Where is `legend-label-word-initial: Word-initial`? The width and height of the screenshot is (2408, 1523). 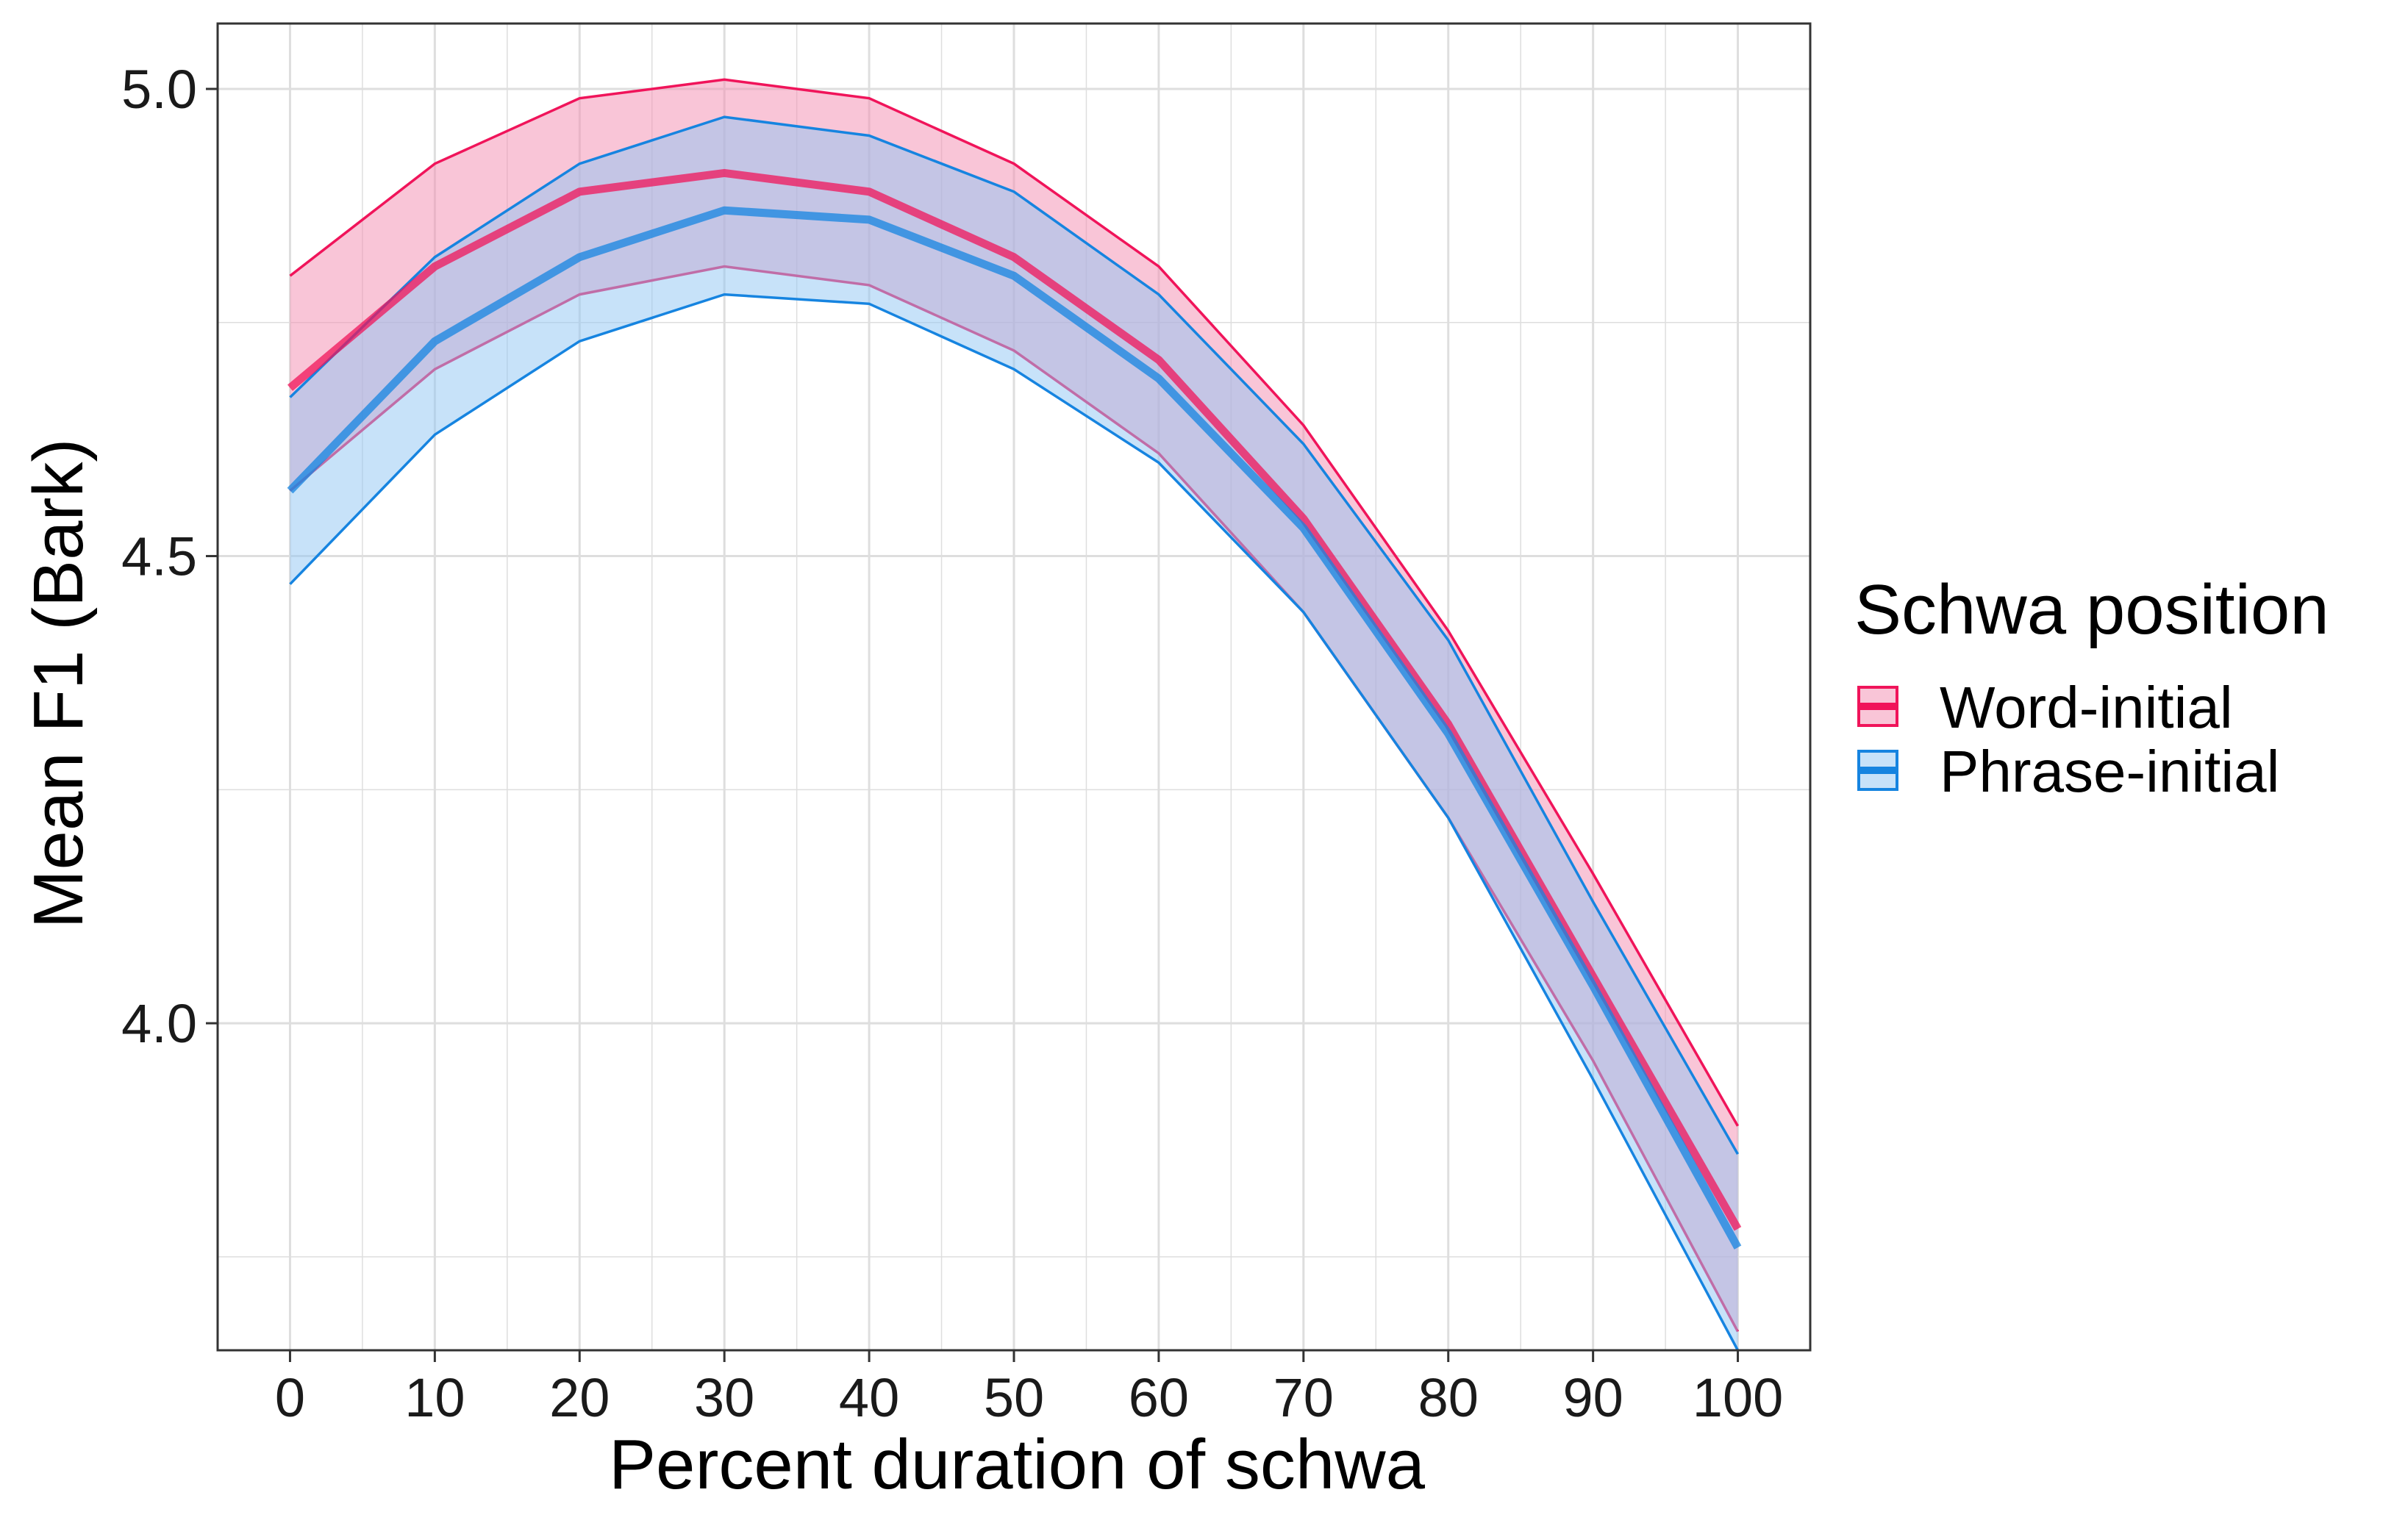
legend-label-word-initial: Word-initial is located at coordinates (2086, 707).